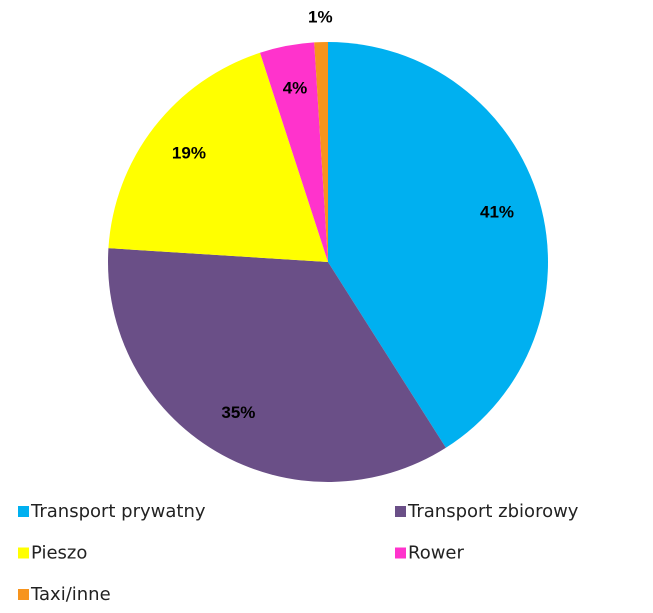 This screenshot has width=653, height=613. I want to click on legend-label: Rower, so click(436, 553).